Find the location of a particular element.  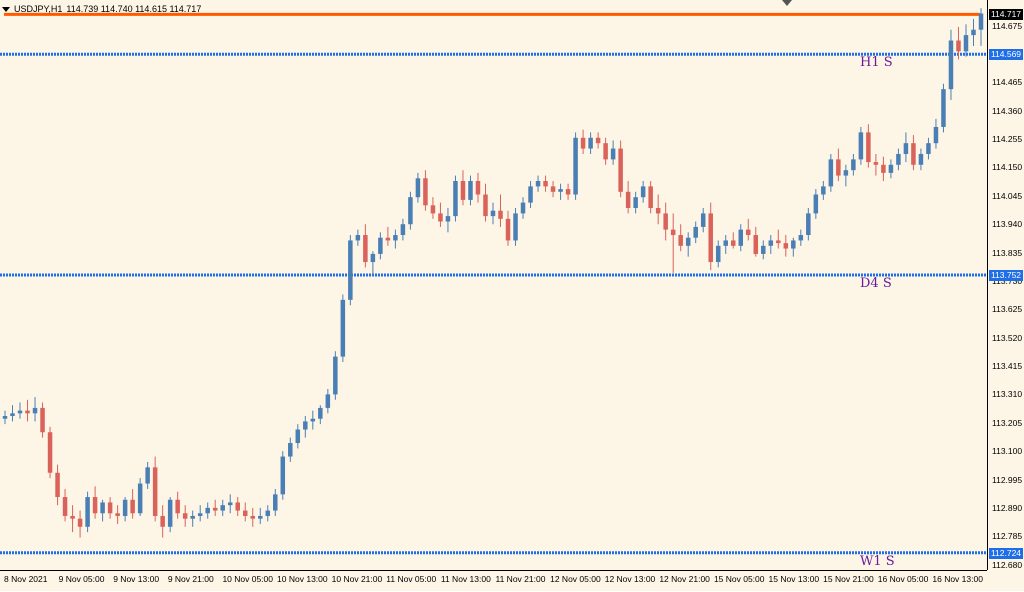

chart-shift-marker-icon is located at coordinates (787, 3).